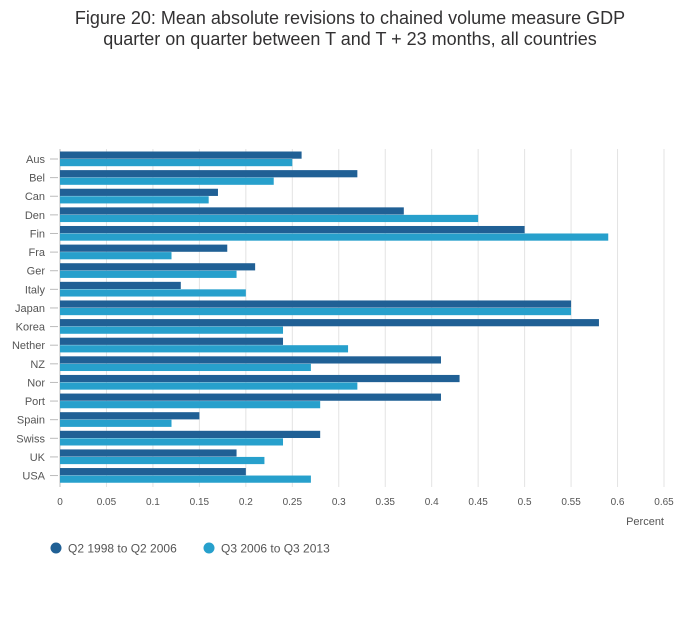  What do you see at coordinates (37, 234) in the screenshot?
I see `category-label: Fin` at bounding box center [37, 234].